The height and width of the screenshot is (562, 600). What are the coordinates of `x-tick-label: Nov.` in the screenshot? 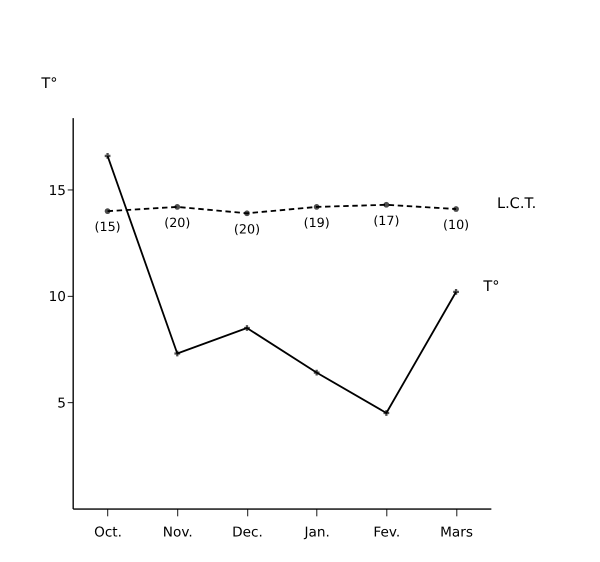 It's located at (177, 532).